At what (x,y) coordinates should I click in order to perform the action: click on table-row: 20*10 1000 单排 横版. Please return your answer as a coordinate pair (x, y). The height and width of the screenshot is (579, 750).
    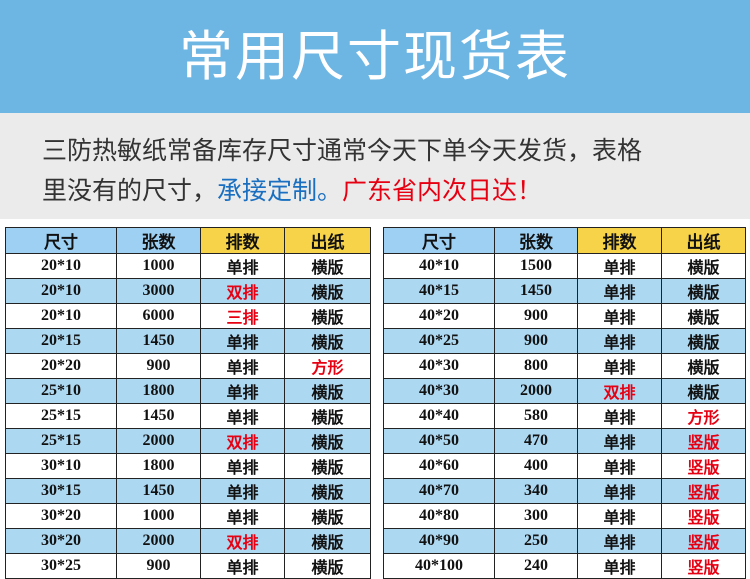
    Looking at the image, I should click on (188, 266).